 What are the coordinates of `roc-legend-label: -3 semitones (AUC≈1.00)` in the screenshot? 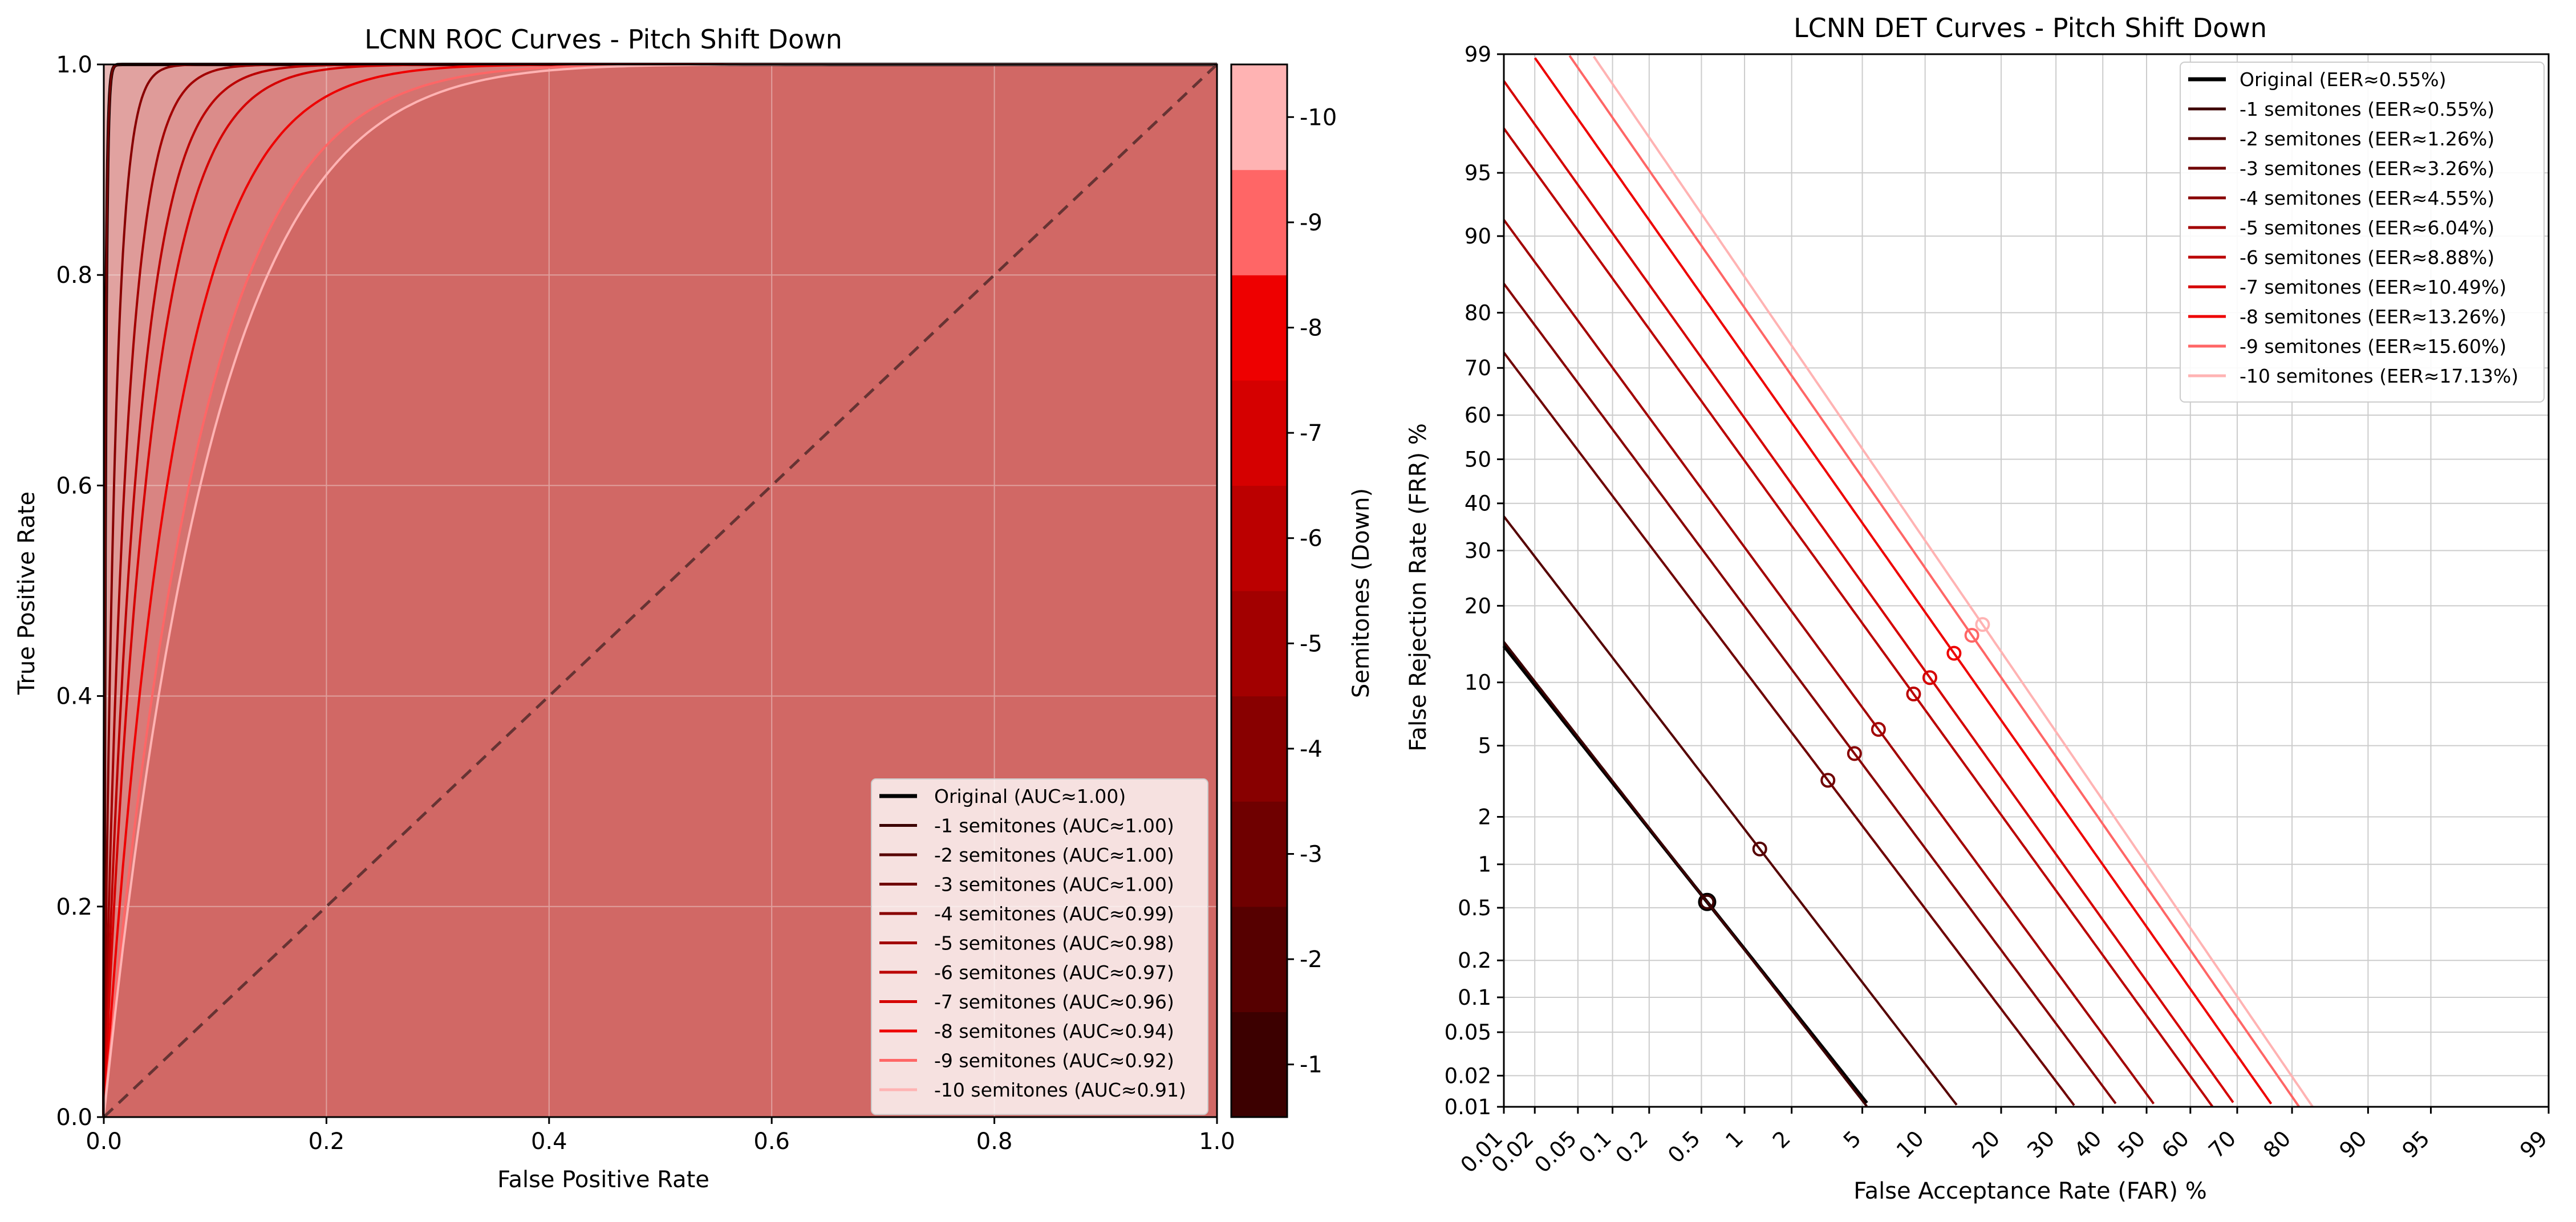 It's located at (1054, 885).